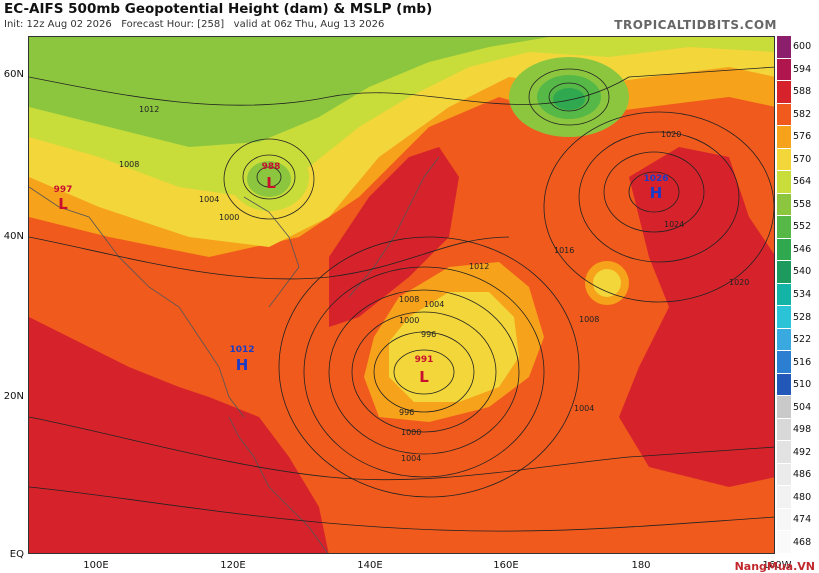  Describe the element at coordinates (16, 554) in the screenshot. I see `lat-label: EQ` at that location.